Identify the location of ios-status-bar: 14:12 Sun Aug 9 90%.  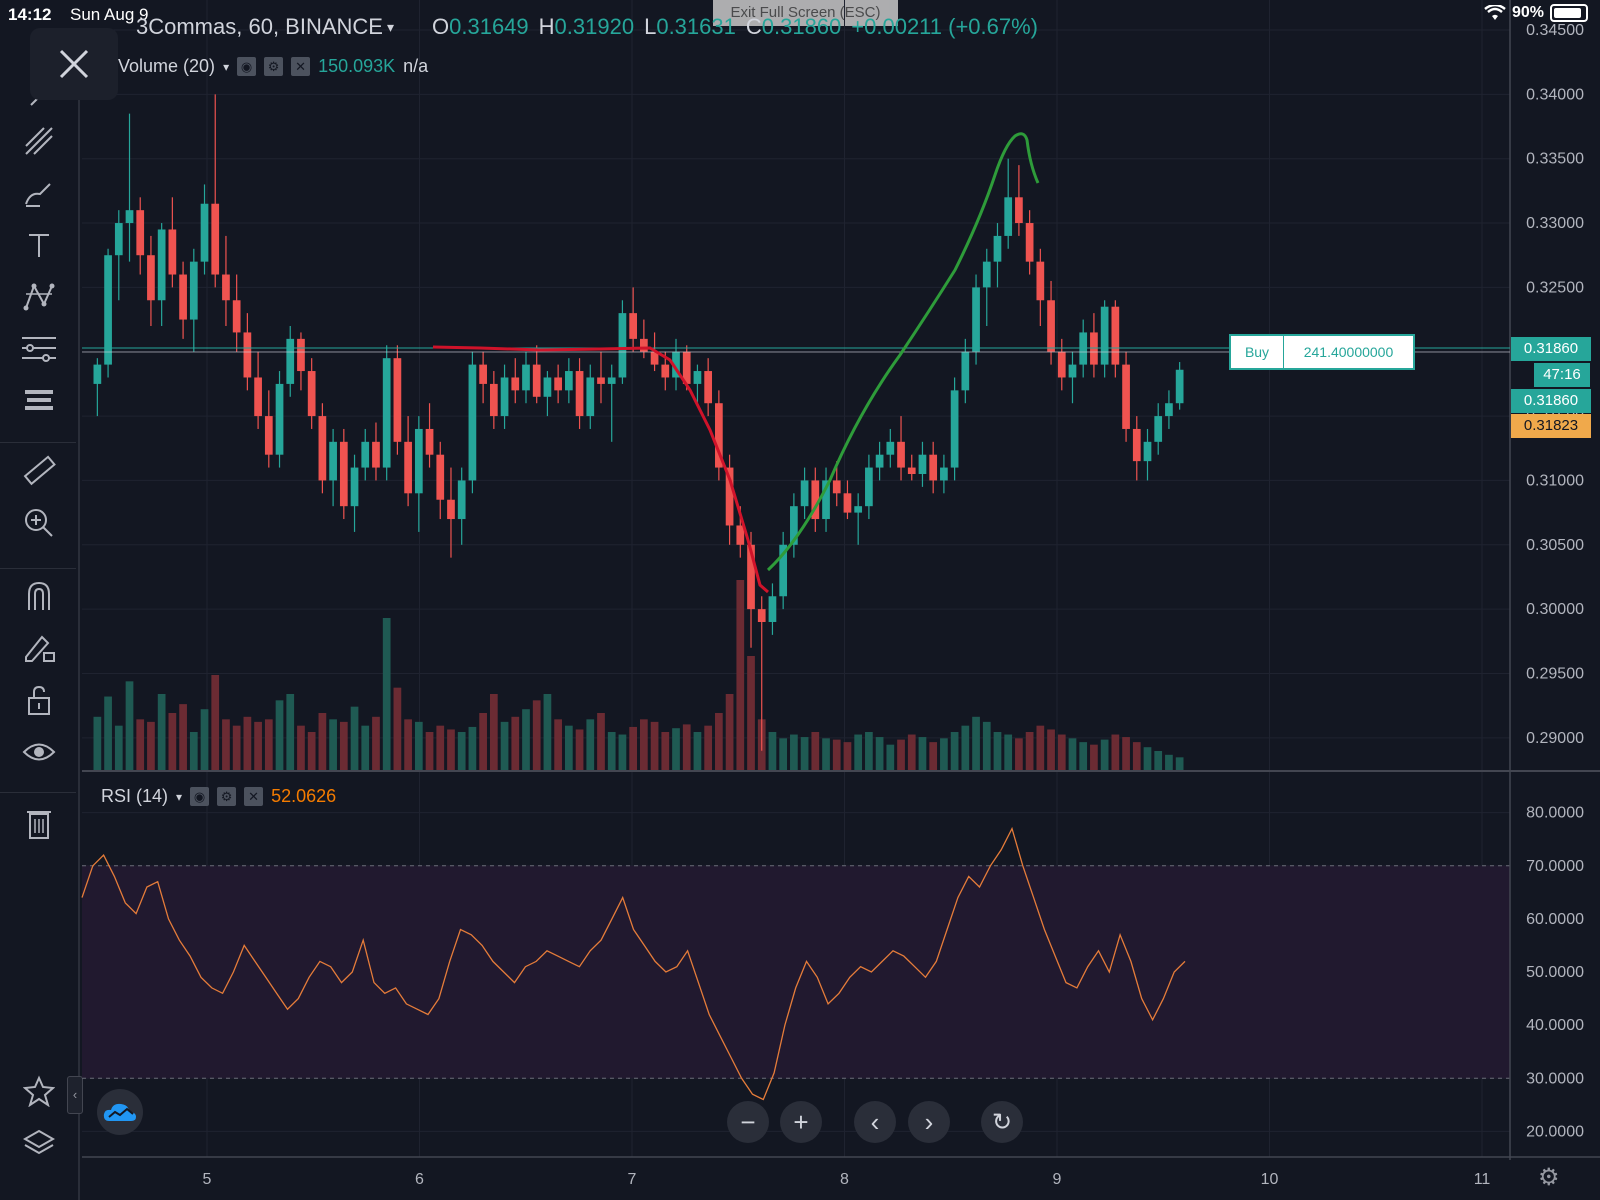
(800, 14).